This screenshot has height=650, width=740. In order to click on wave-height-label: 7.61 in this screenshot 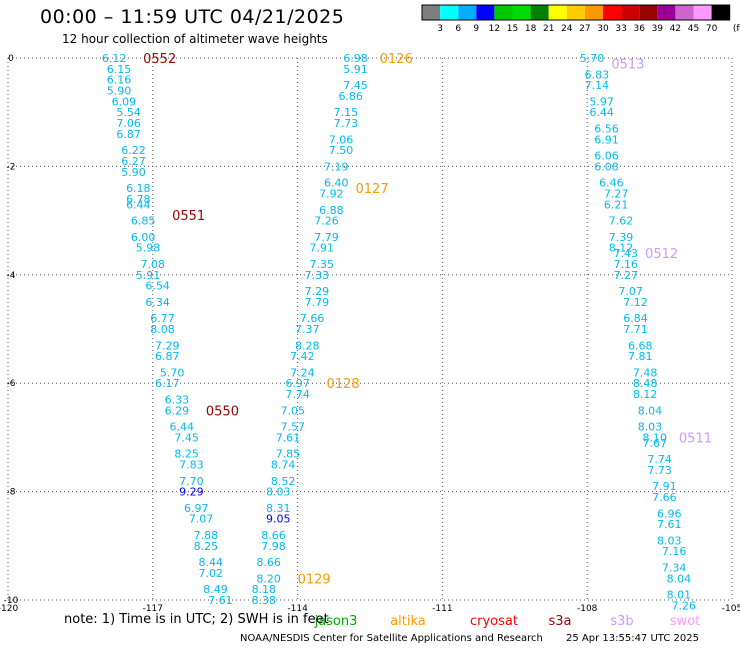, I will do `click(288, 437)`.